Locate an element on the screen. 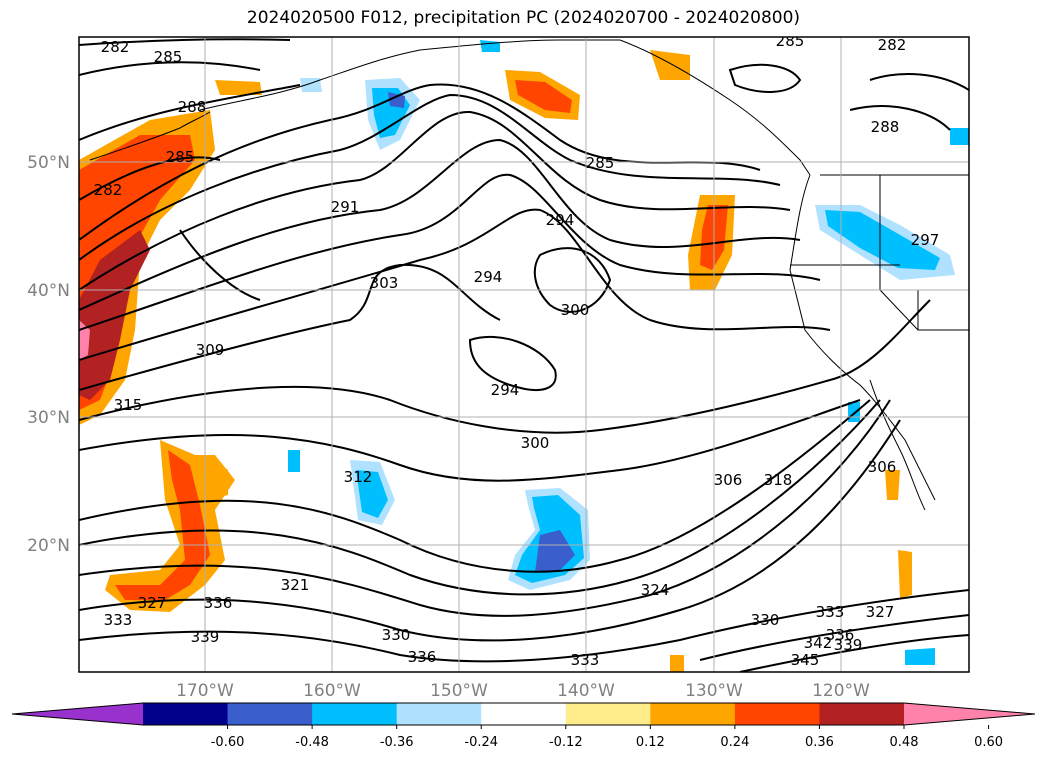  lon-tick-label: 150°W is located at coordinates (459, 691).